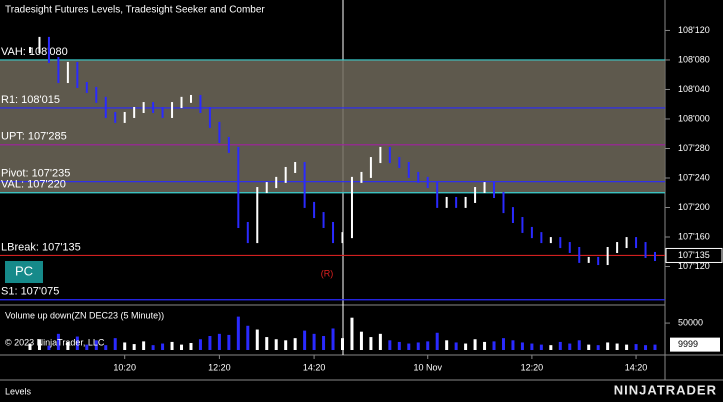  Describe the element at coordinates (124, 367) in the screenshot. I see `x-tick-label: 10:20` at that location.